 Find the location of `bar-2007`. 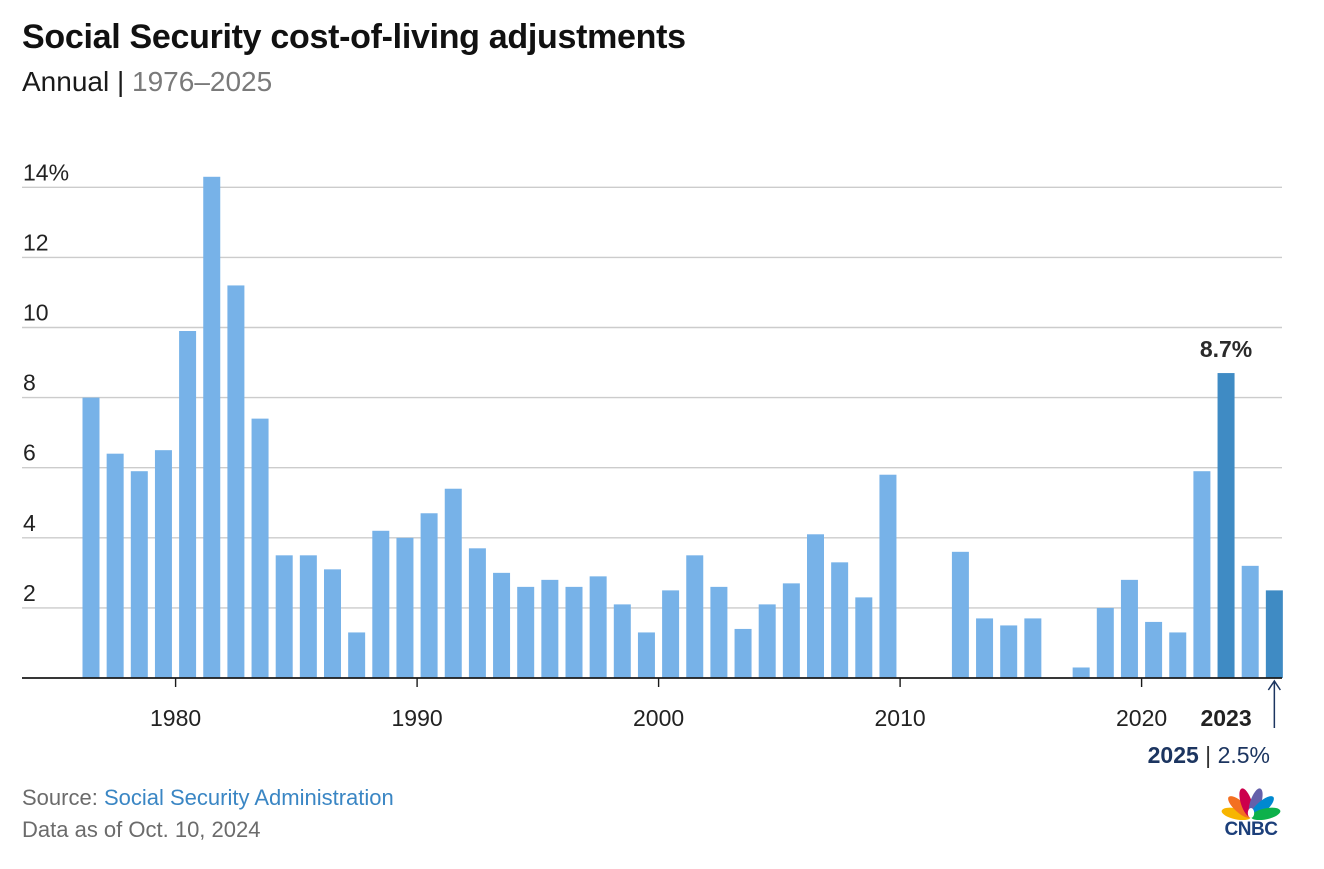

bar-2007 is located at coordinates (840, 620).